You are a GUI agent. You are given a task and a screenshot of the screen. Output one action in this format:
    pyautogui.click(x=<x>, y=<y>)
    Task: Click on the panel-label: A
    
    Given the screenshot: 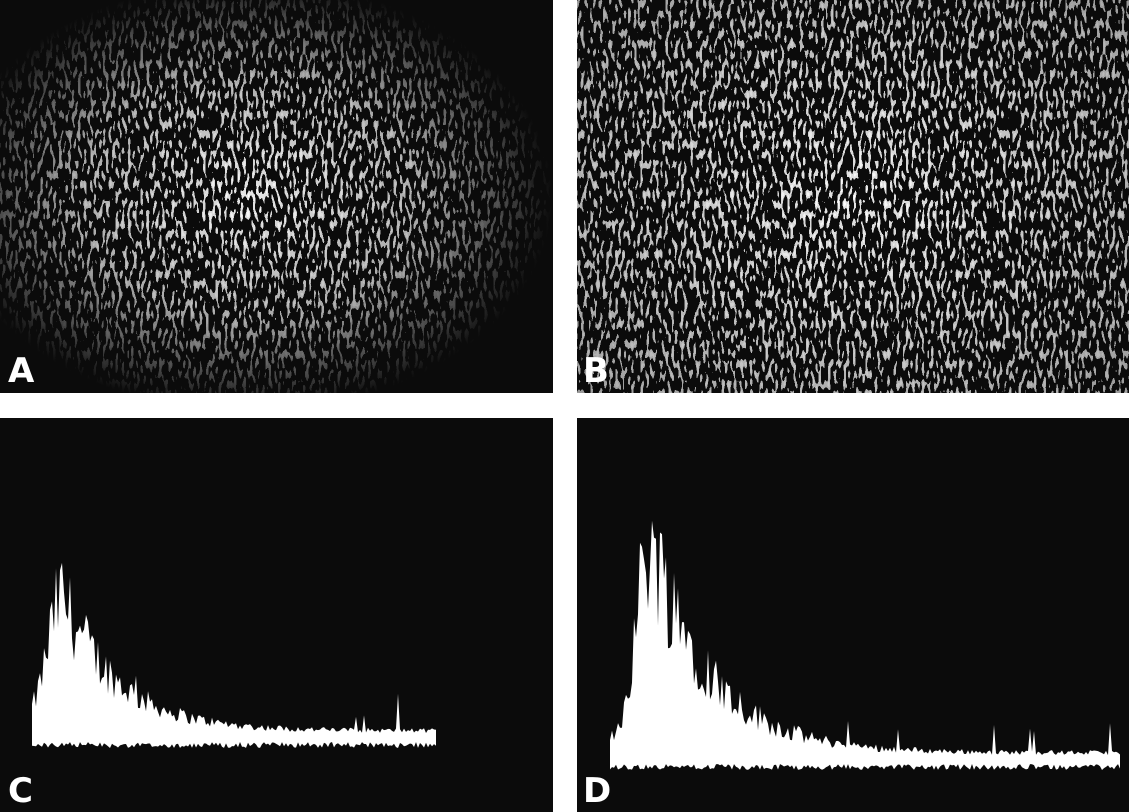 What is the action you would take?
    pyautogui.click(x=21, y=371)
    